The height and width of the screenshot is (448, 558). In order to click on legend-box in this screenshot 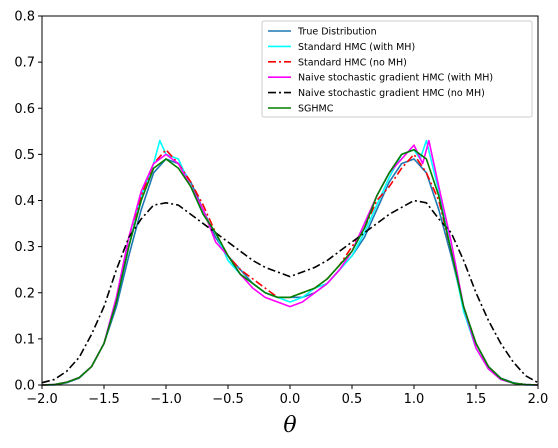, I will do `click(397, 69)`.